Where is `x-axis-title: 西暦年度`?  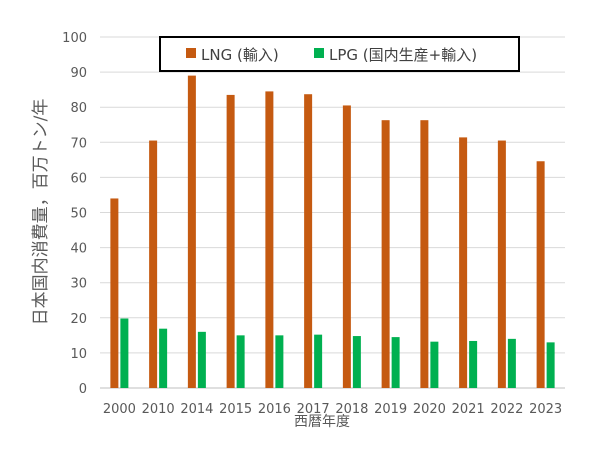
x-axis-title: 西暦年度 is located at coordinates (322, 422).